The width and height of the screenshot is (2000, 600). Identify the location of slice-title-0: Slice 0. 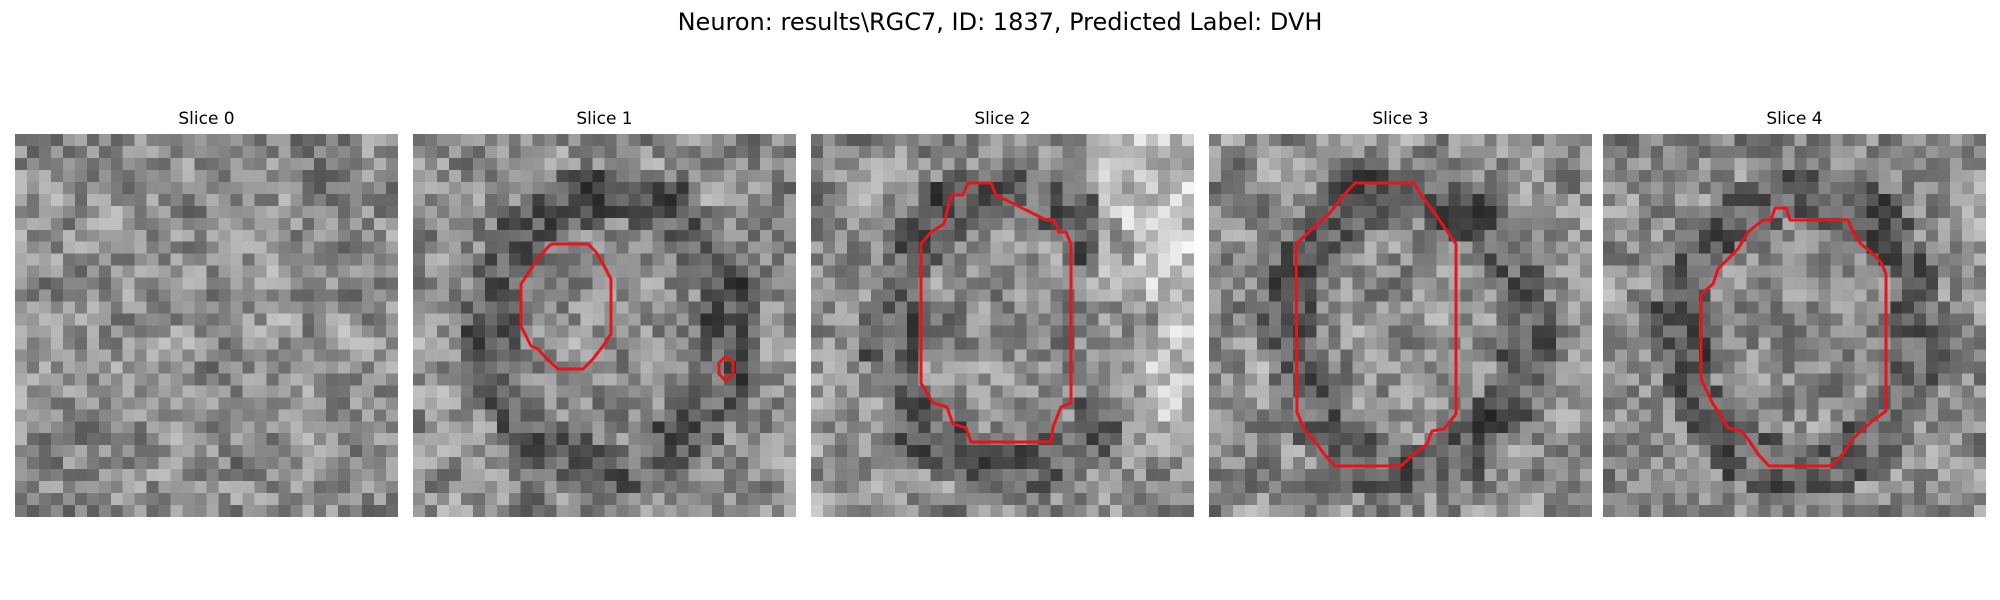
(206, 119).